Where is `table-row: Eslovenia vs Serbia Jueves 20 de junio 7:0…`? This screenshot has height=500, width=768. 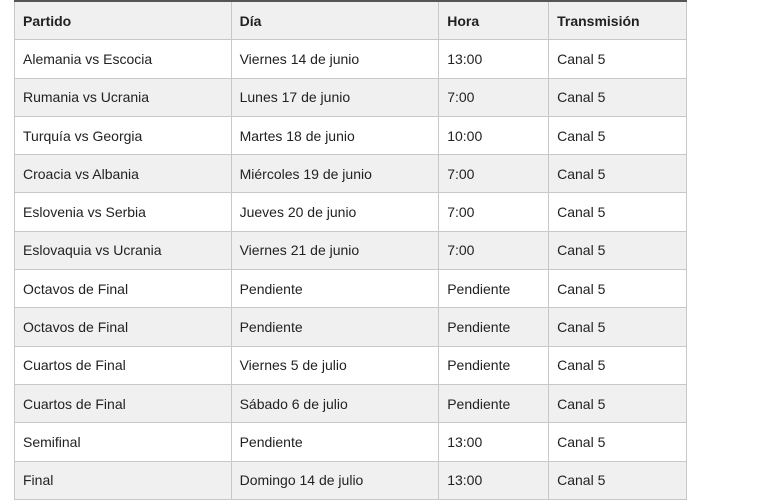
table-row: Eslovenia vs Serbia Jueves 20 de junio 7:0… is located at coordinates (350, 212).